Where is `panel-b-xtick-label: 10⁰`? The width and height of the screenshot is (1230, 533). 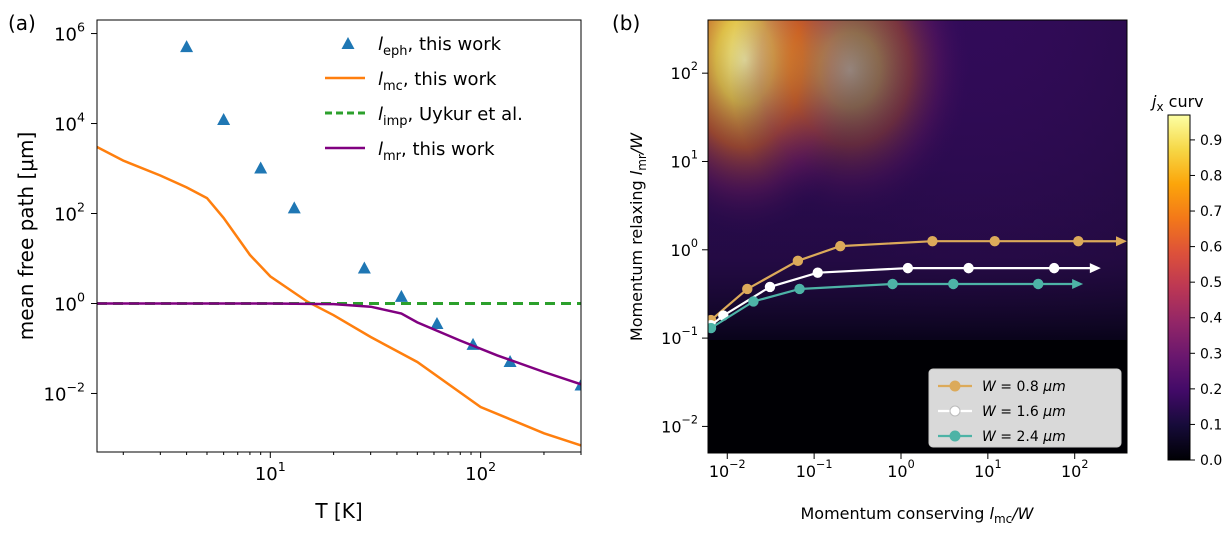 panel-b-xtick-label: 10⁰ is located at coordinates (900, 469).